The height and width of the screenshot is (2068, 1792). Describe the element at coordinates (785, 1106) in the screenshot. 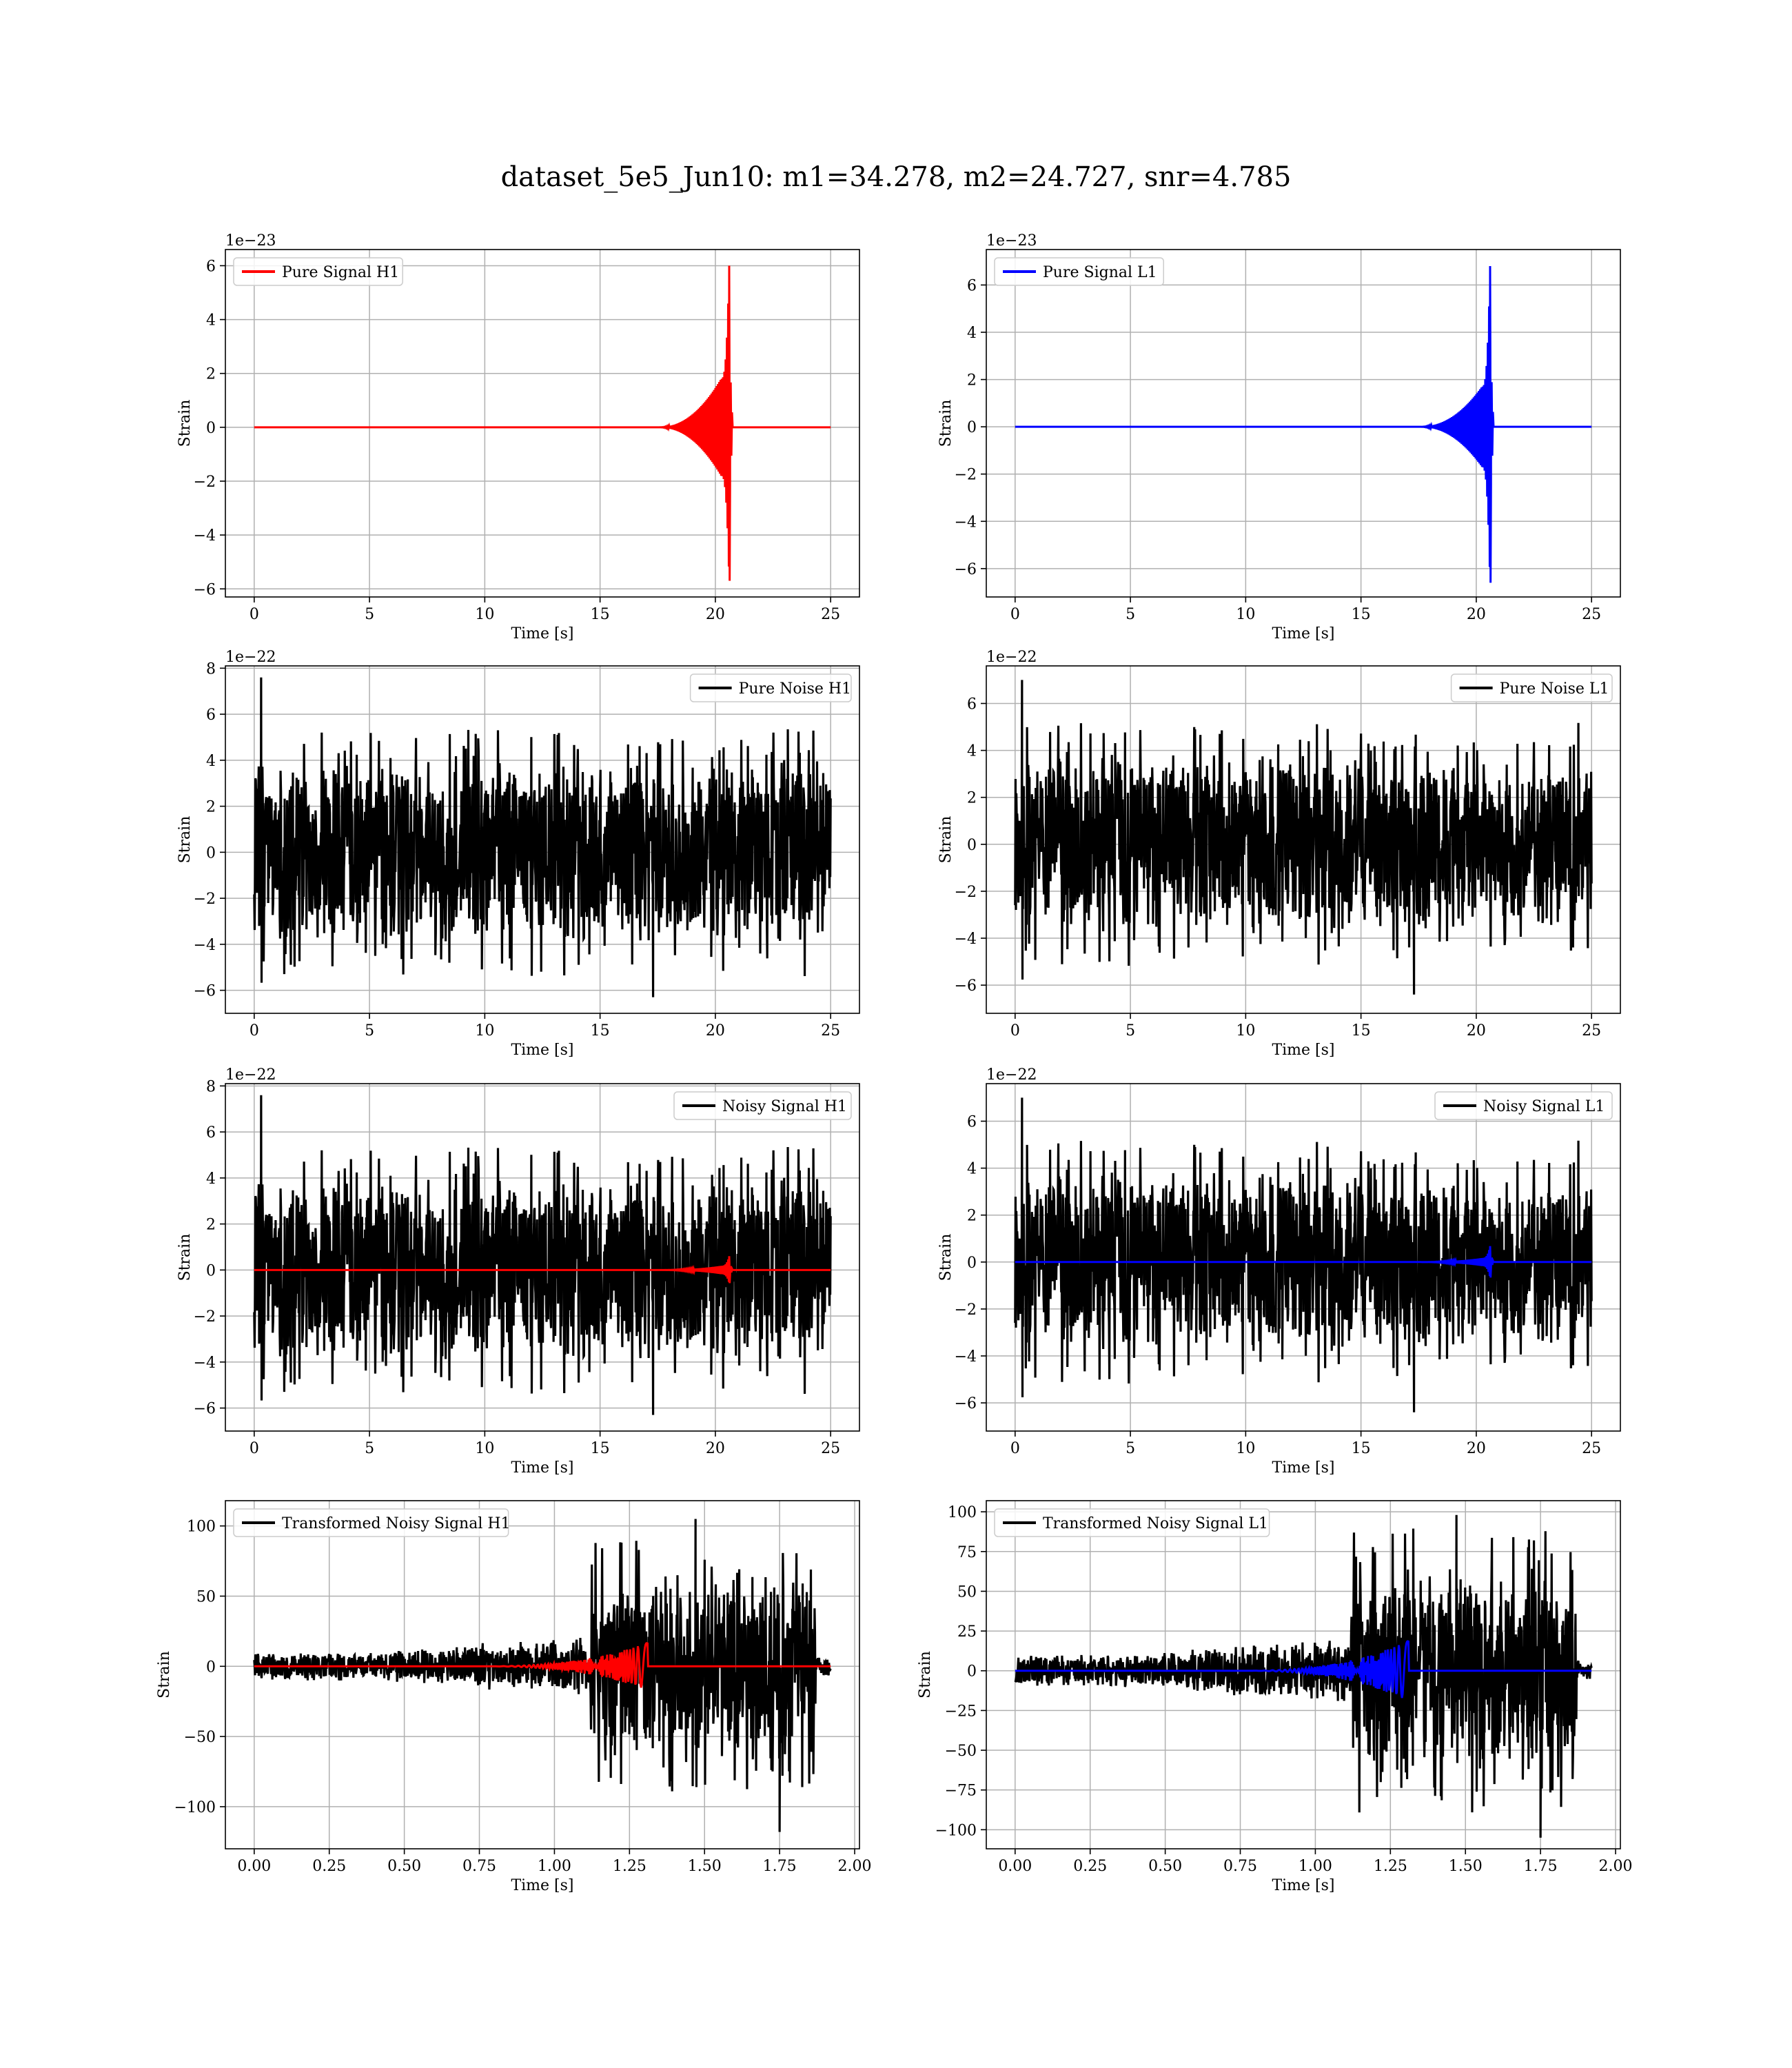

I see `legend-label: Noisy Signal H1` at that location.